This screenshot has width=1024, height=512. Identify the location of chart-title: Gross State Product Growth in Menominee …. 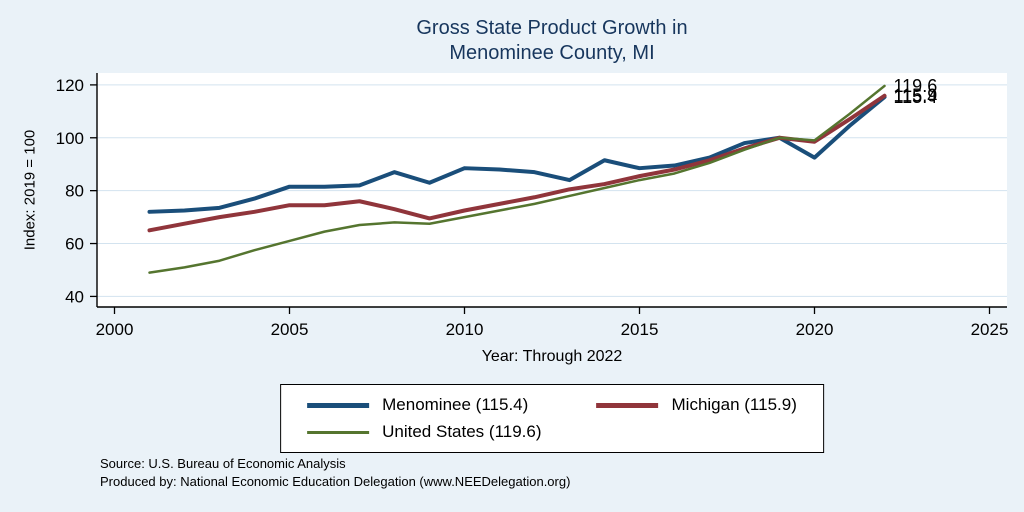
(552, 41).